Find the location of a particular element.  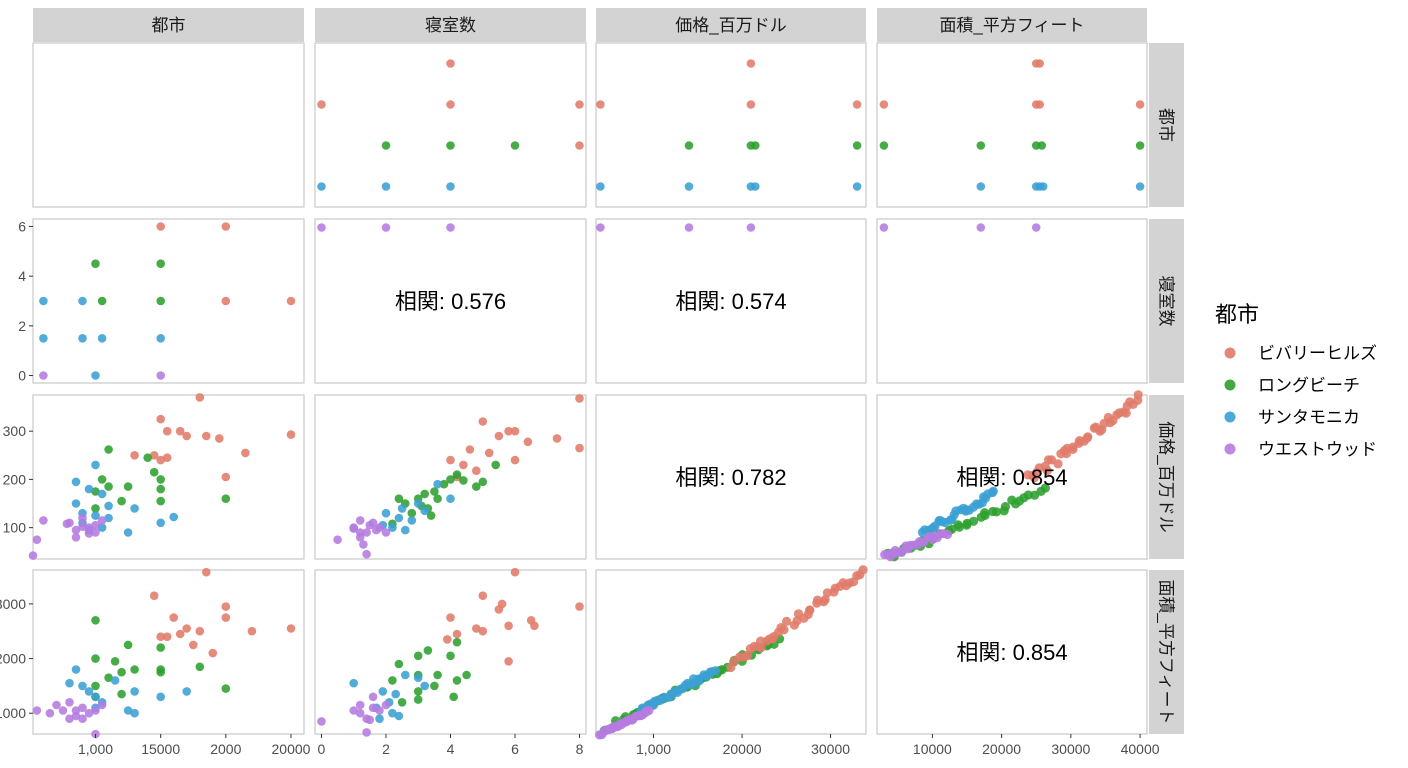

panel-frame-r0-c3 is located at coordinates (1012, 125).